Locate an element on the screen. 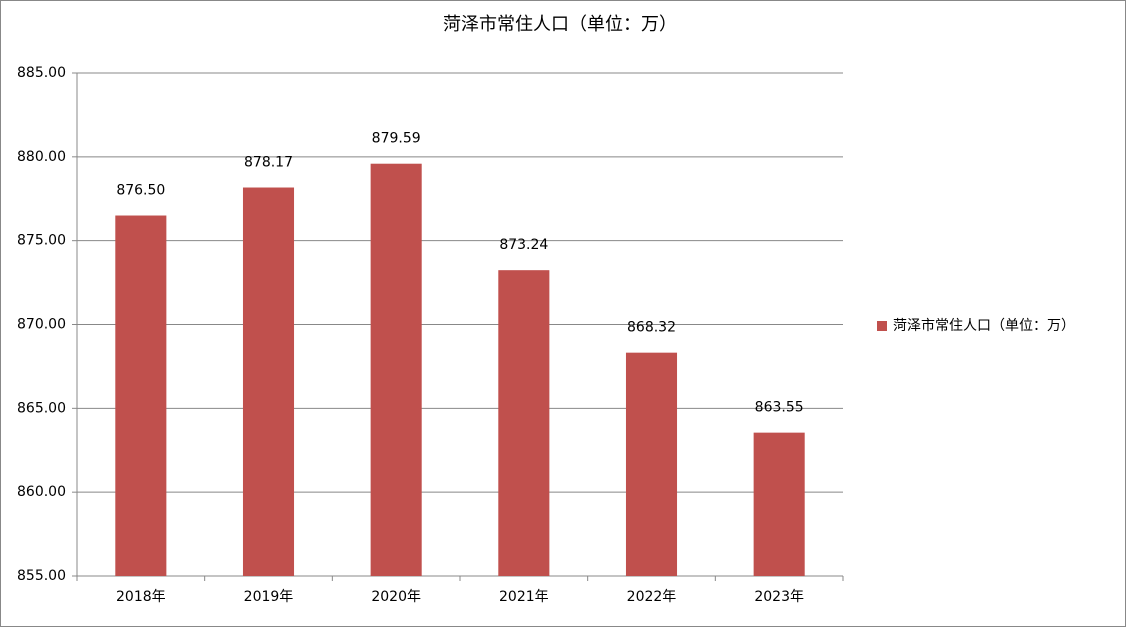  x-tick-label: 2023年 is located at coordinates (779, 597).